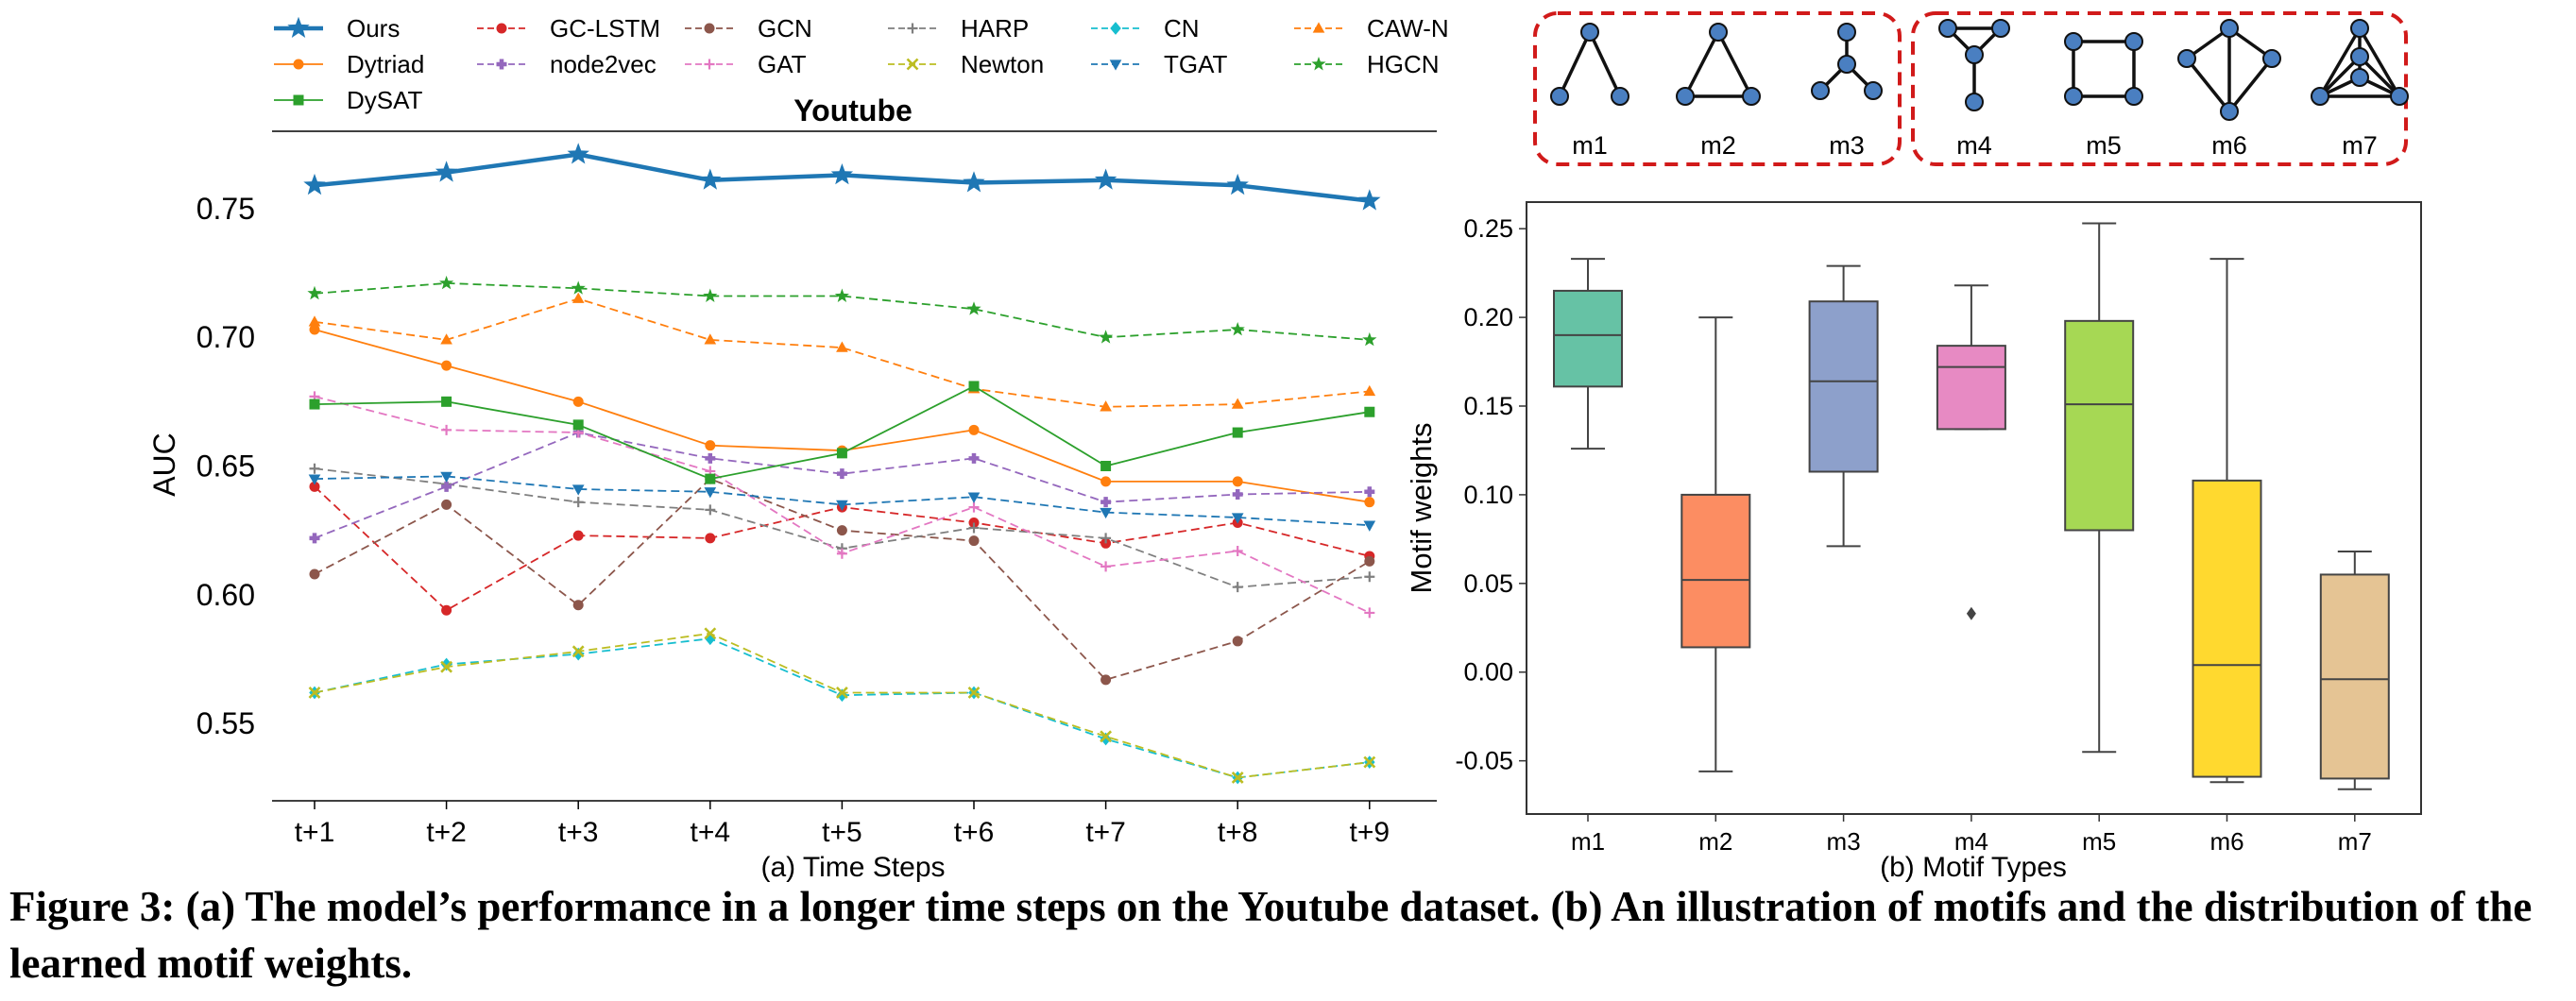 This screenshot has width=2576, height=1001. Describe the element at coordinates (1844, 841) in the screenshot. I see `x-tick-label: m3` at that location.